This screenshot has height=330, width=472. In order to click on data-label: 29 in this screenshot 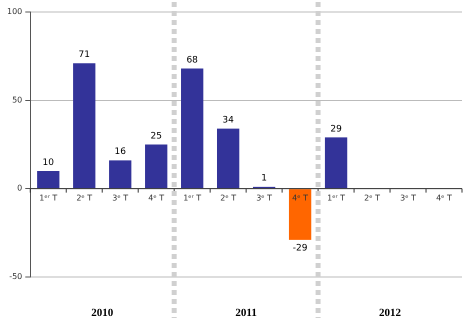, I will do `click(336, 129)`.